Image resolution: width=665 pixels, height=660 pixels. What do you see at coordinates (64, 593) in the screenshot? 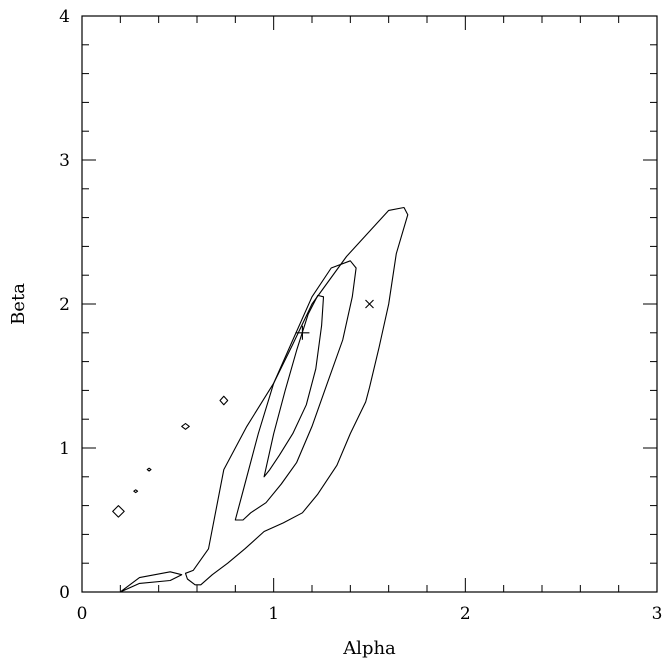
I see `y-tick-label: 0` at bounding box center [64, 593].